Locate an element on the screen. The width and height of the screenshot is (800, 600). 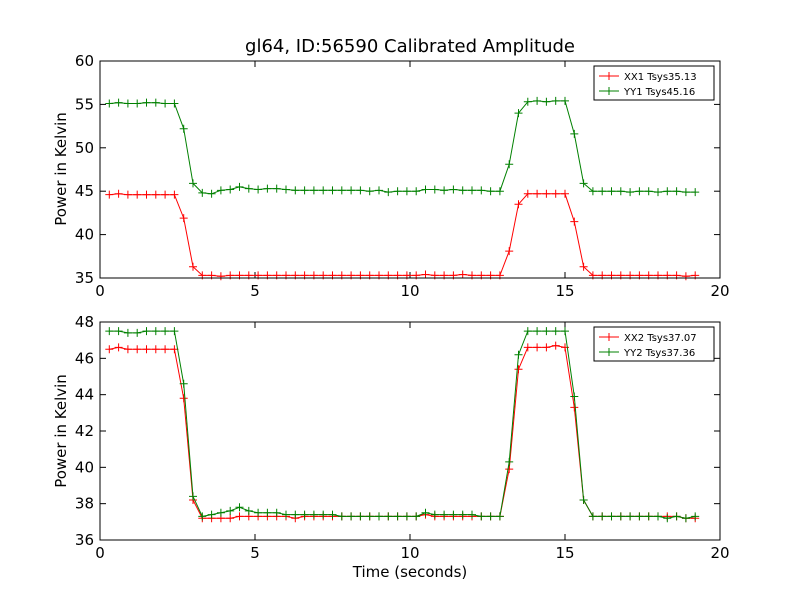
legend-entry: YY2 Tsys37.36 is located at coordinates (659, 353).